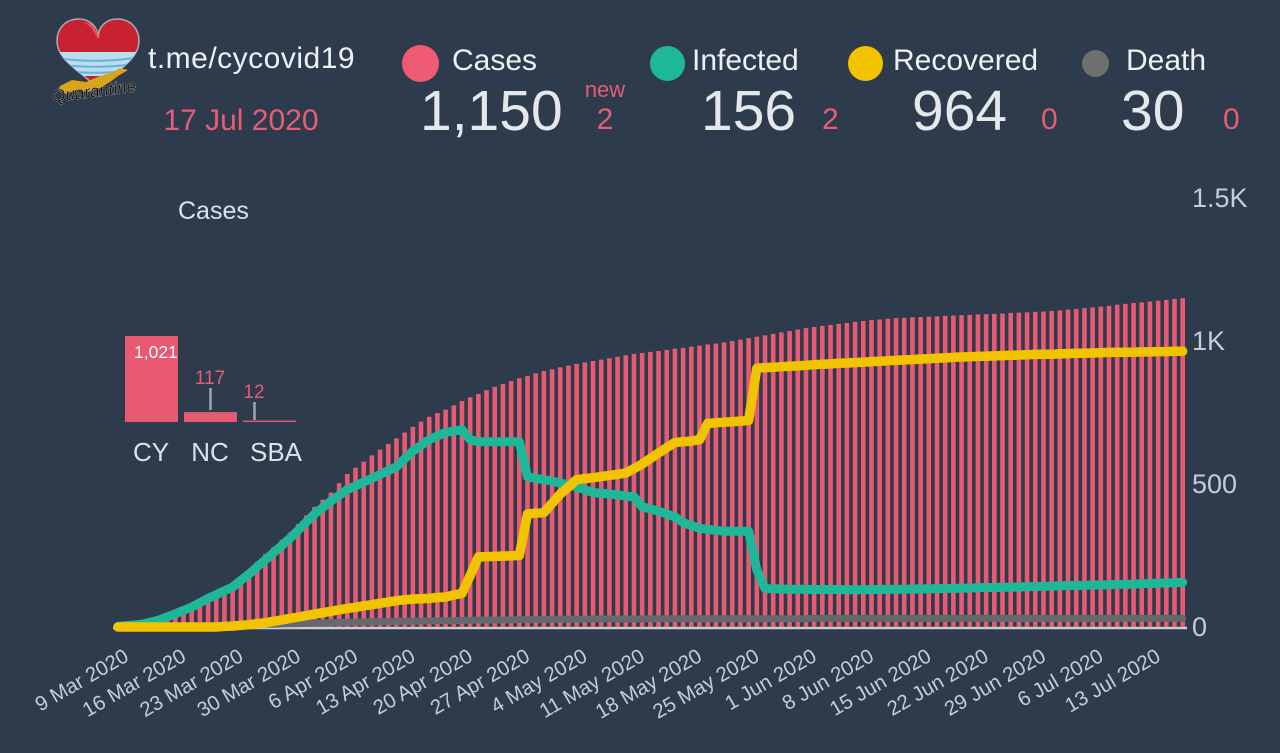 Image resolution: width=1280 pixels, height=753 pixels. What do you see at coordinates (1166, 60) in the screenshot?
I see `death-label: Death` at bounding box center [1166, 60].